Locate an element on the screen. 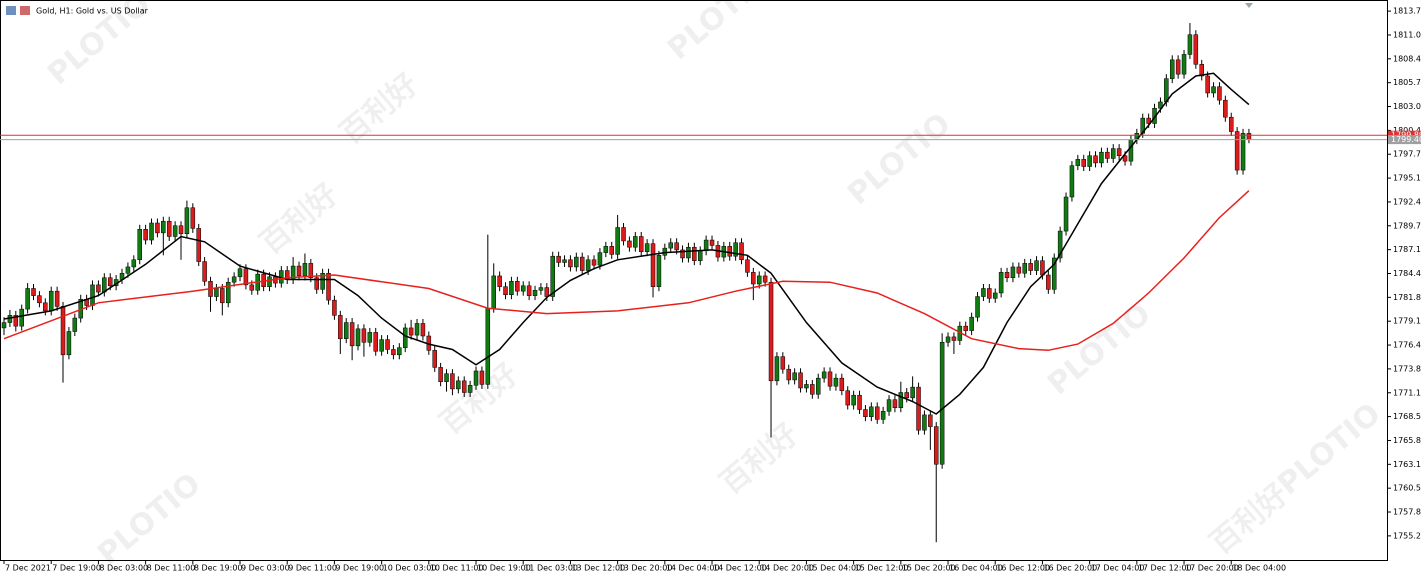 This screenshot has width=1421, height=577. y-tick-label: 1803.09 is located at coordinates (1407, 106).